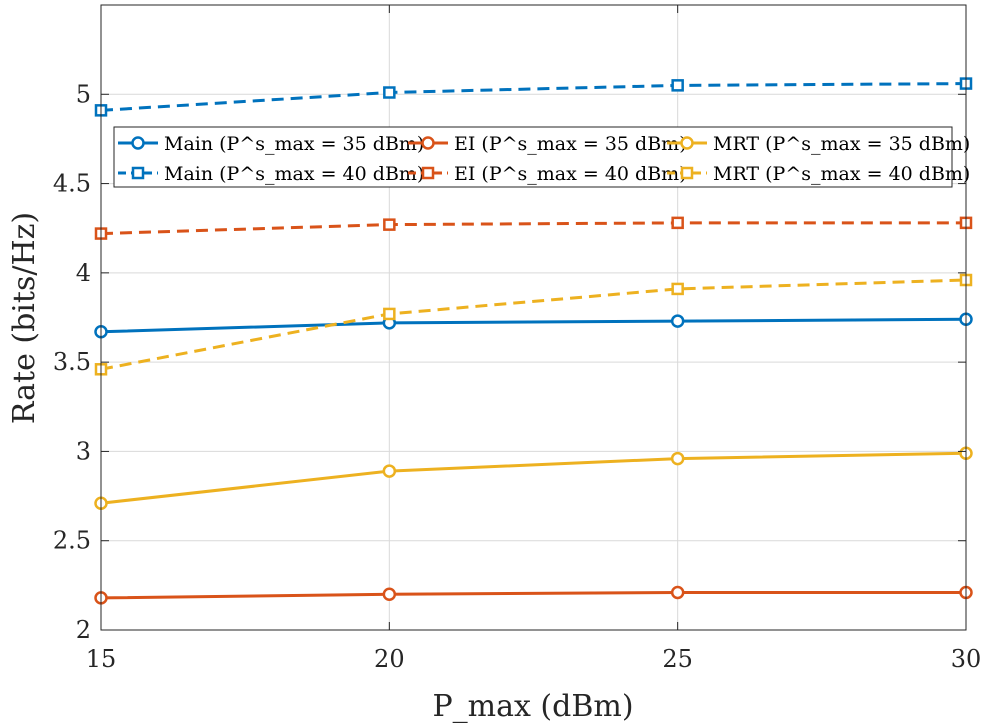  Describe the element at coordinates (83, 273) in the screenshot. I see `y-tick-label: 4` at that location.